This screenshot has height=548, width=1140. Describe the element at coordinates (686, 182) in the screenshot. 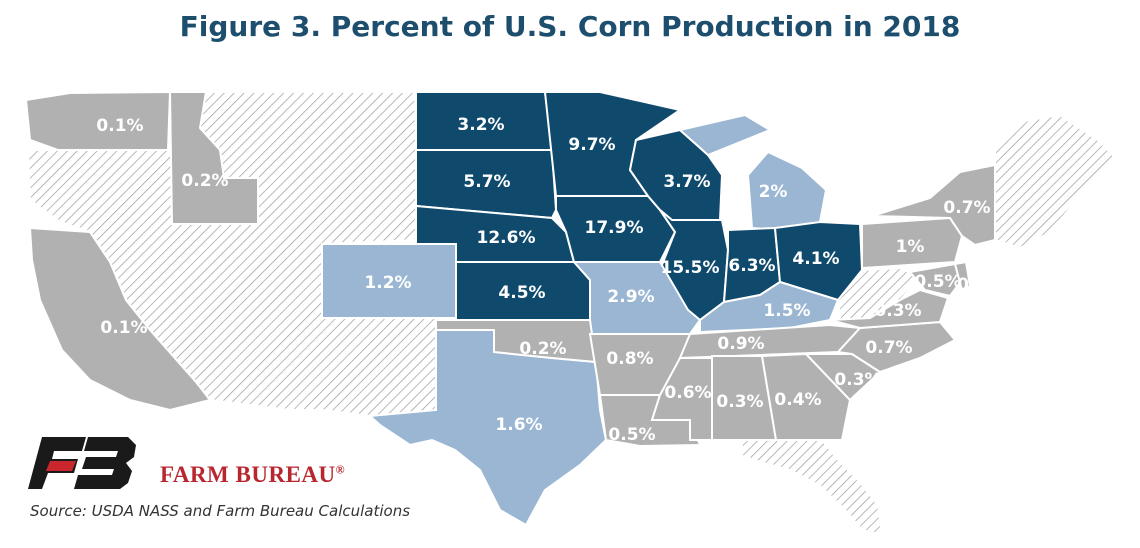

I see `label-WI: 3.7%` at that location.